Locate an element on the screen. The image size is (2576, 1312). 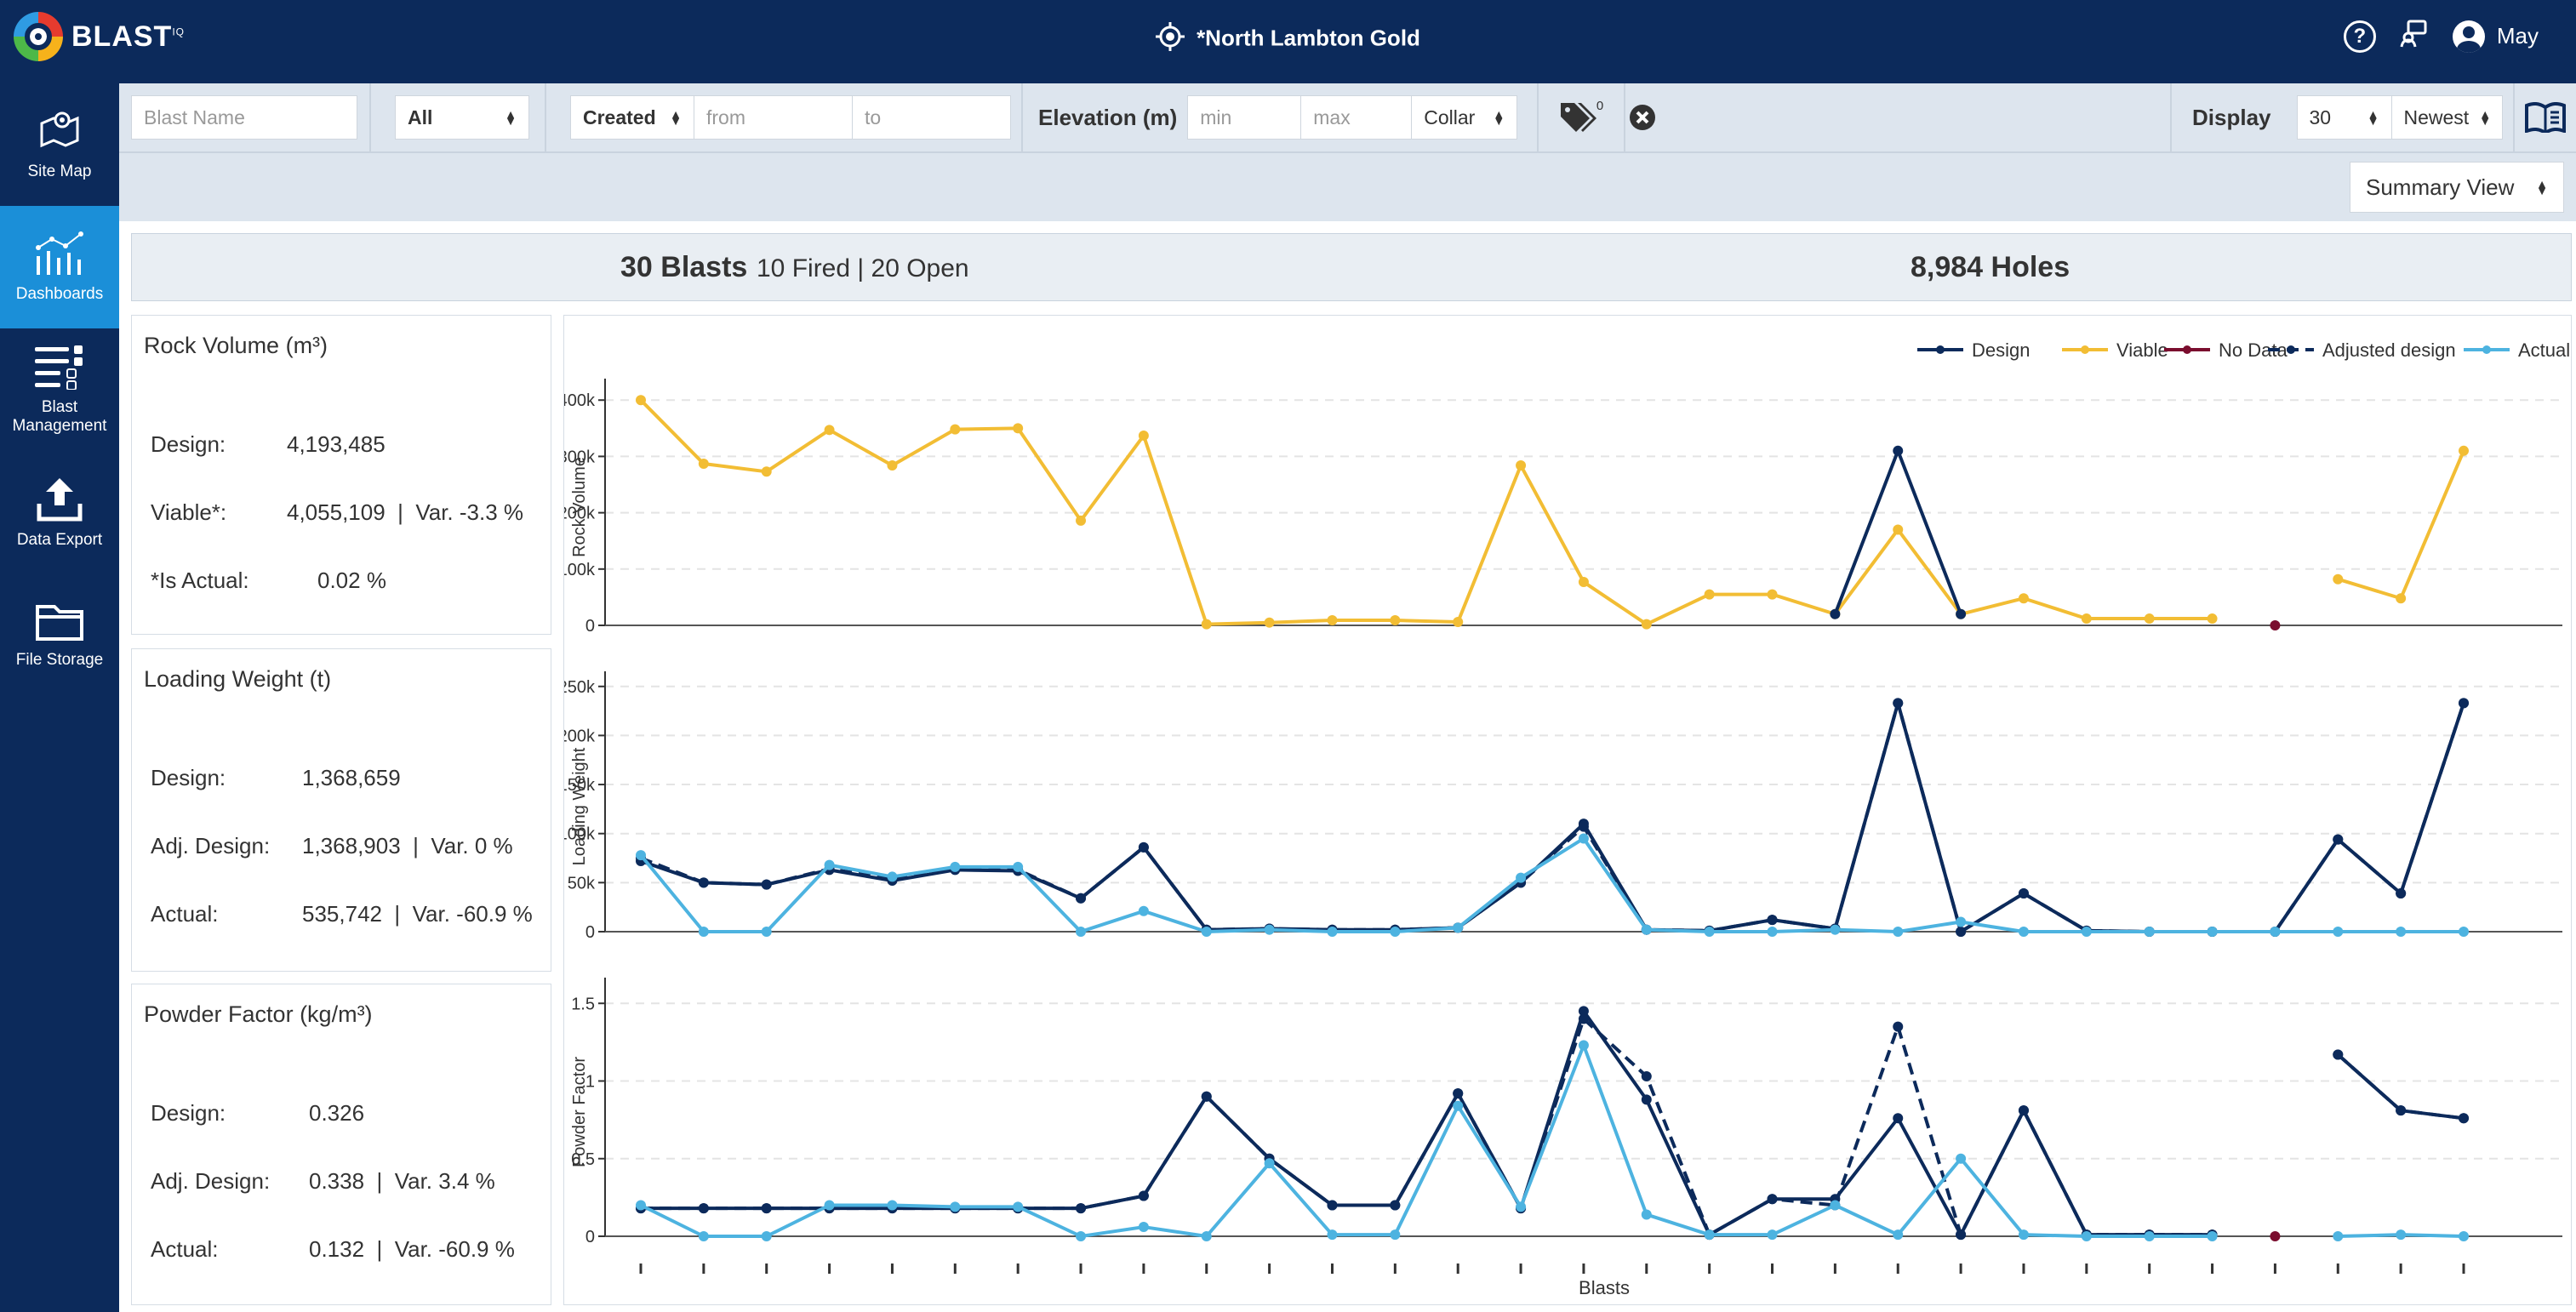
nav-label: Blast Management is located at coordinates (59, 416).